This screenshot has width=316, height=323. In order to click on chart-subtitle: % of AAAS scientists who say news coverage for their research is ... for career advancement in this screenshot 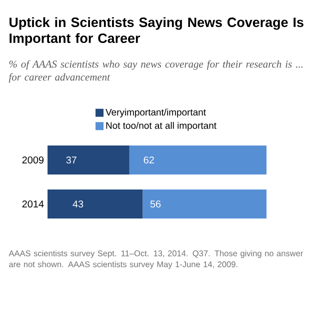, I will do `click(156, 71)`.